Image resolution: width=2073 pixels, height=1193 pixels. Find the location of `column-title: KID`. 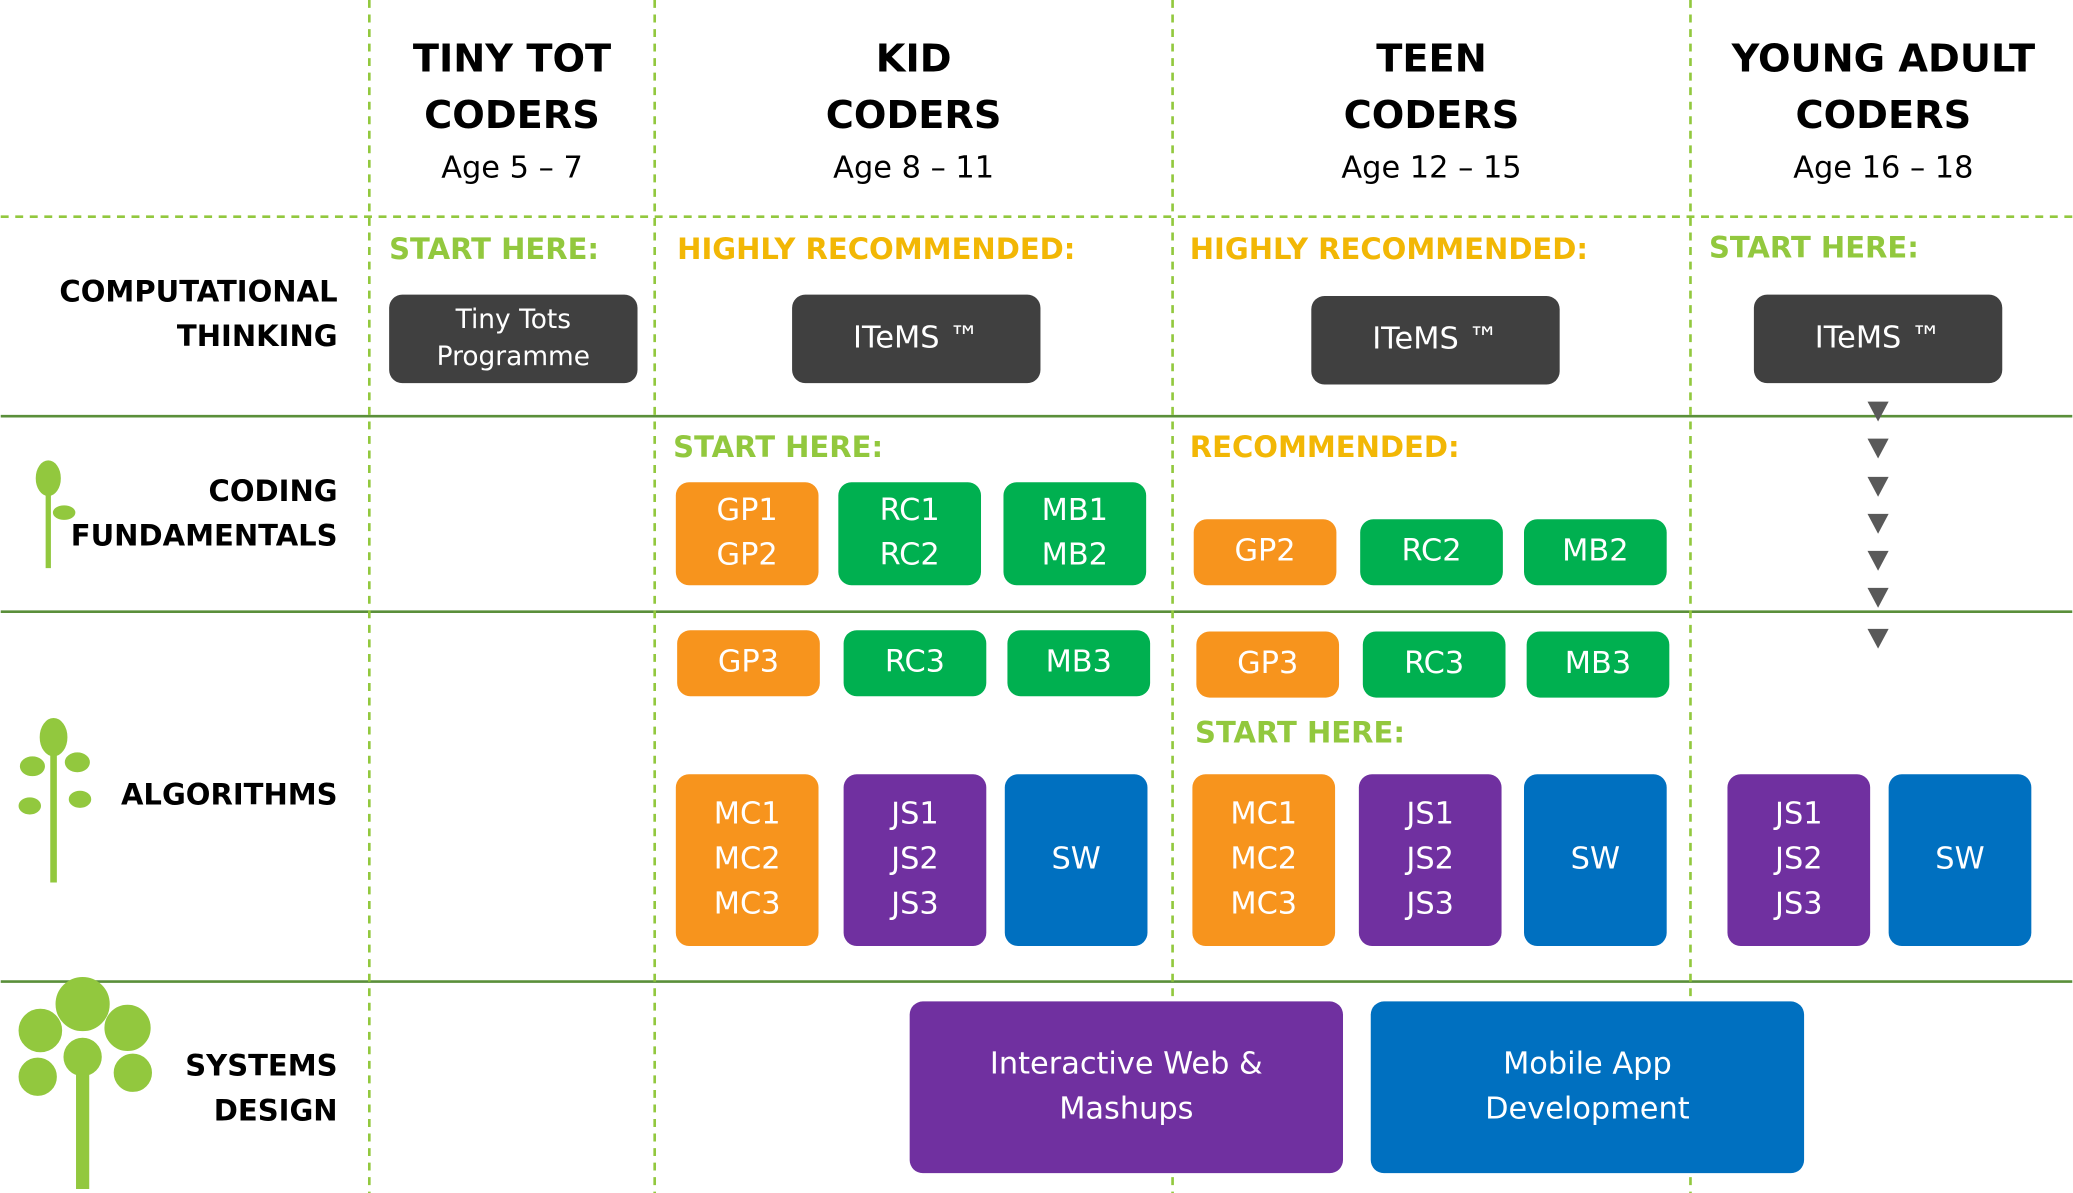

column-title: KID is located at coordinates (914, 58).